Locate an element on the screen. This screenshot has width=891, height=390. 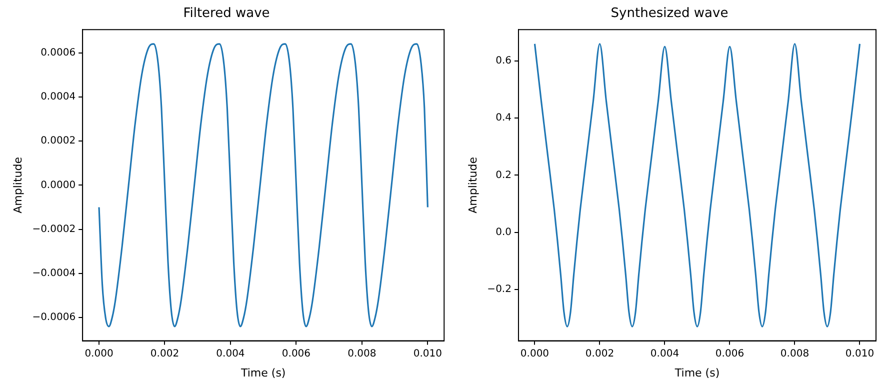
y-tick-label: 0.0 is located at coordinates (504, 232).